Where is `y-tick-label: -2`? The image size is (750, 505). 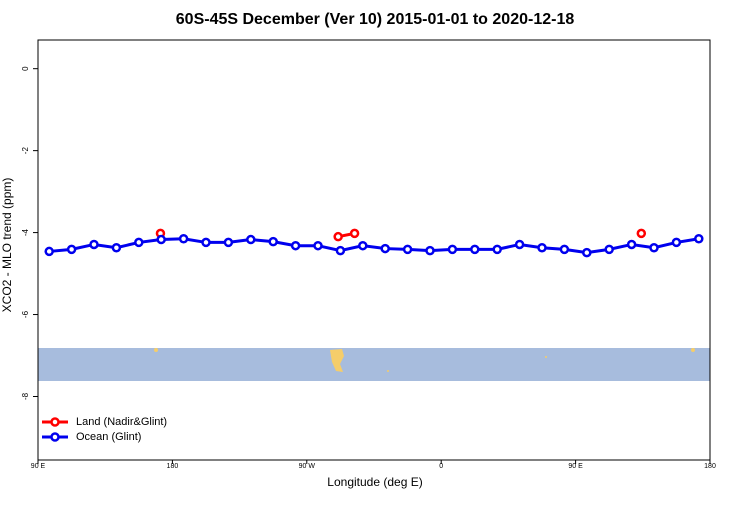 y-tick-label: -2 is located at coordinates (25, 151).